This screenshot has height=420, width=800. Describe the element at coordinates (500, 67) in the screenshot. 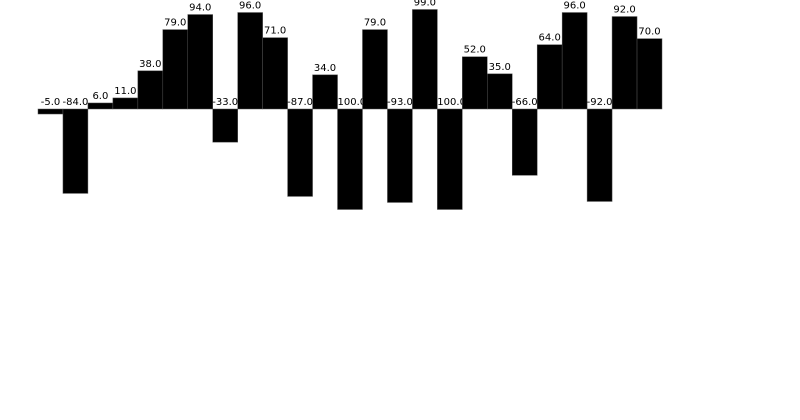

I see `value-label: 35.0` at that location.